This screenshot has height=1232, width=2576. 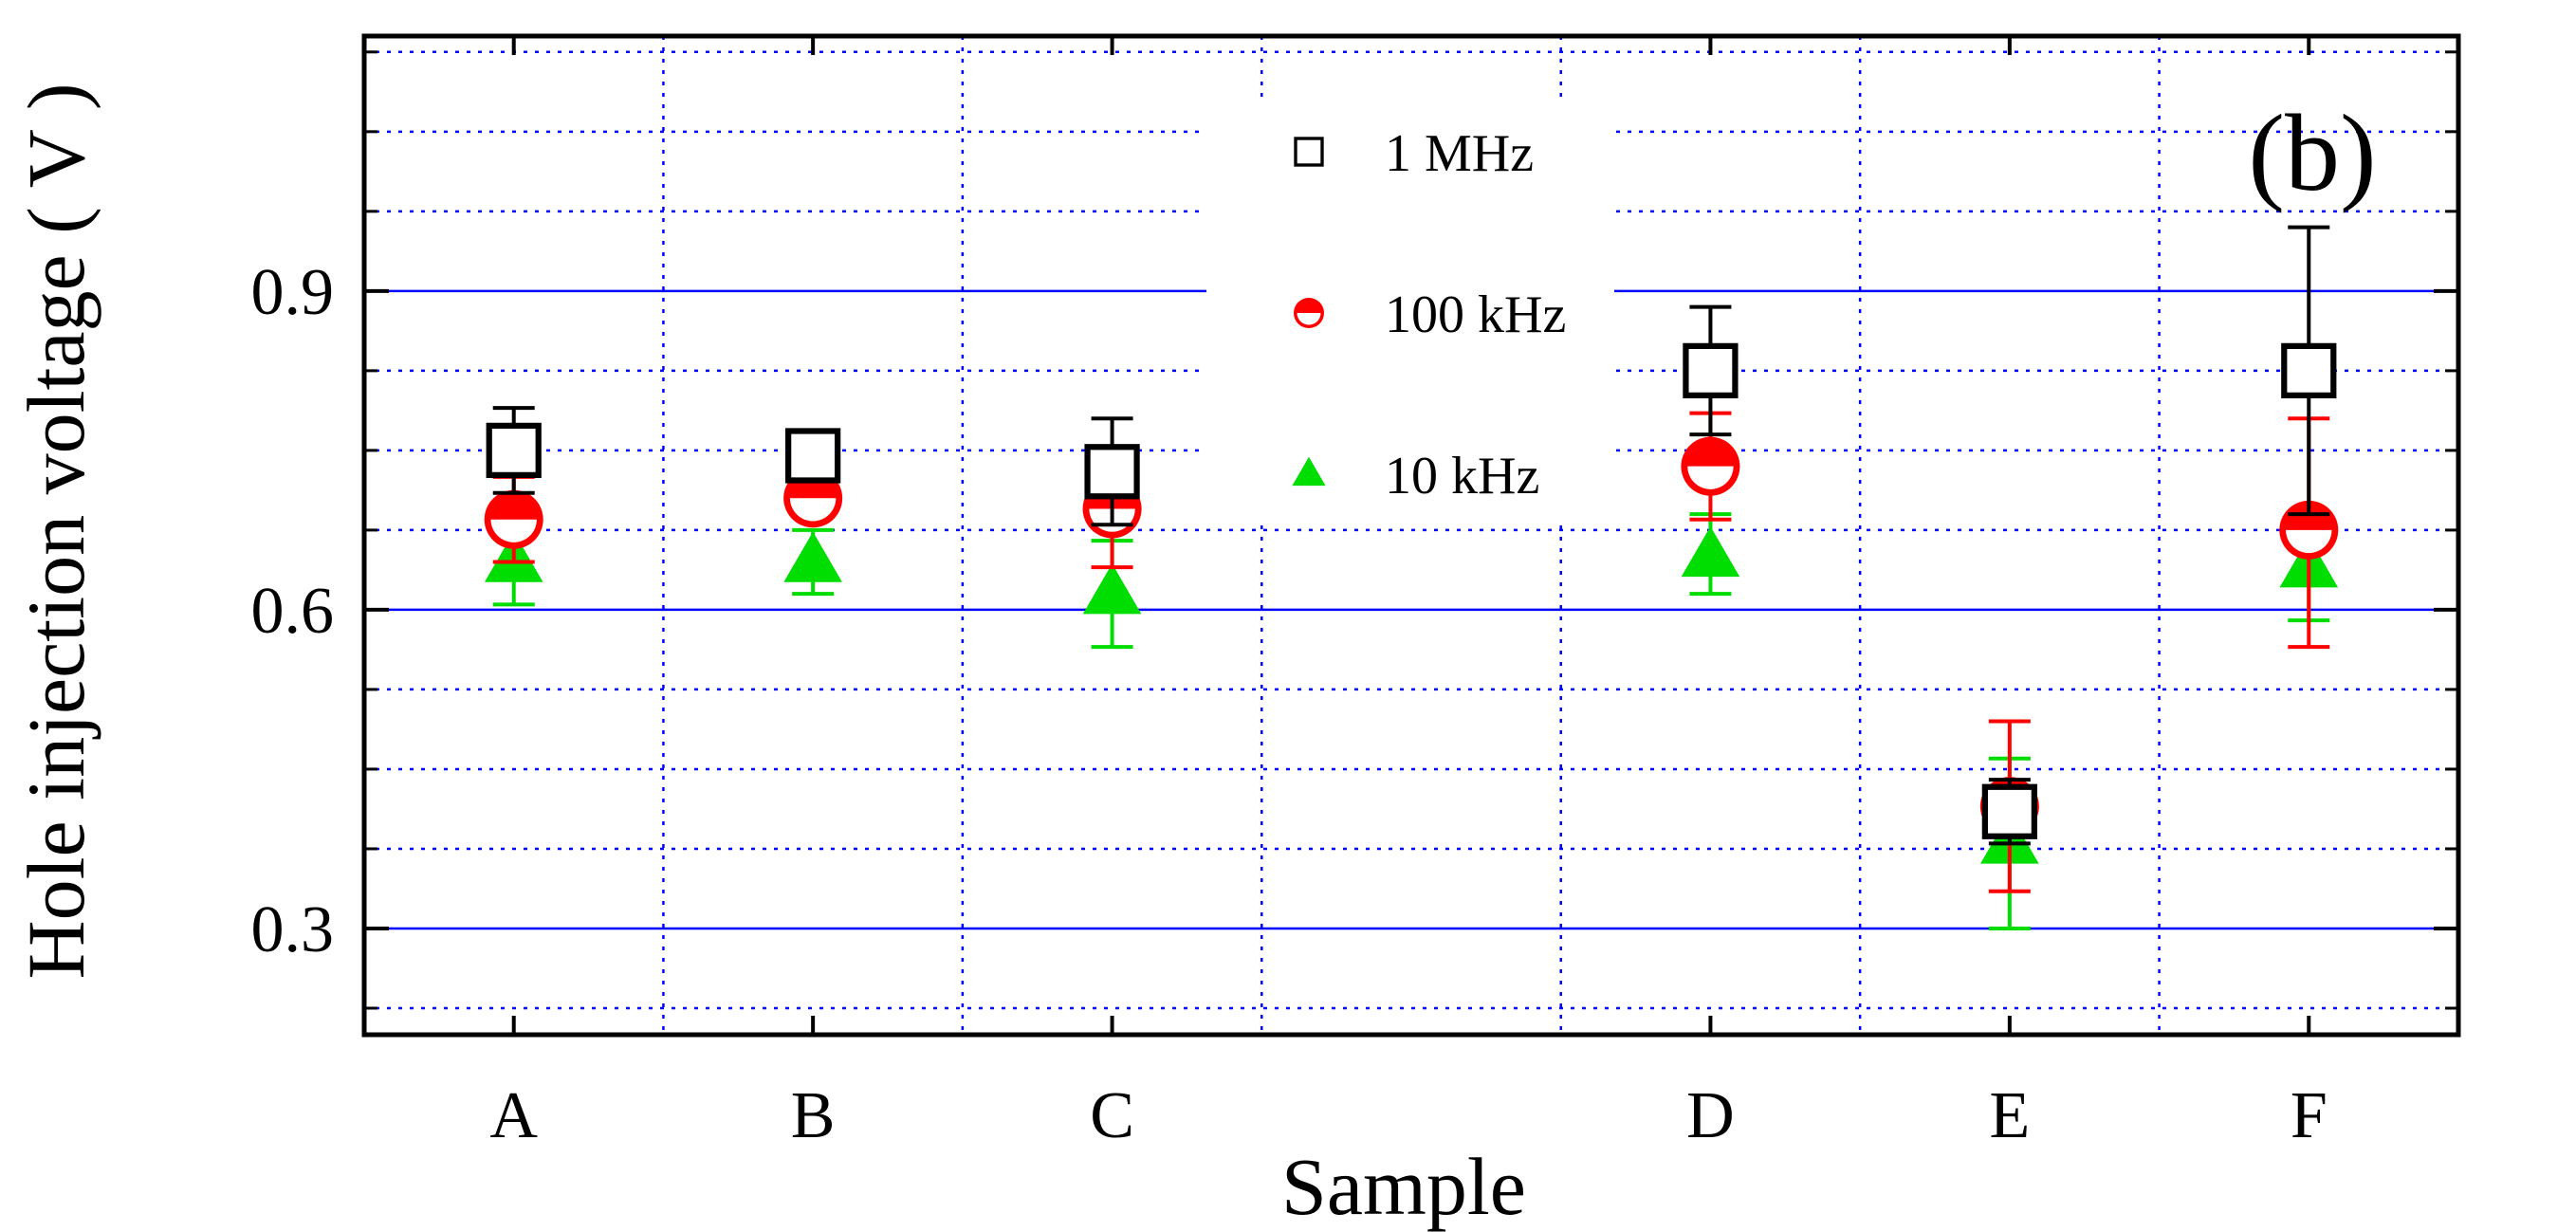 What do you see at coordinates (1112, 1115) in the screenshot?
I see `x-tick-label: C` at bounding box center [1112, 1115].